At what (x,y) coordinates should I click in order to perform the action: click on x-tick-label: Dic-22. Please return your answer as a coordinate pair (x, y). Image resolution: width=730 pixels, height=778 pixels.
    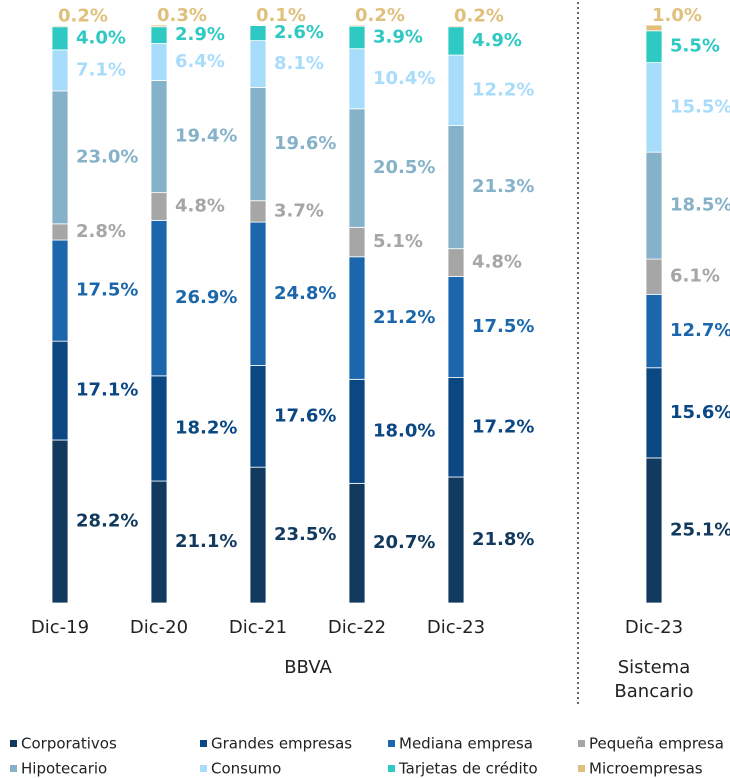
    Looking at the image, I should click on (357, 627).